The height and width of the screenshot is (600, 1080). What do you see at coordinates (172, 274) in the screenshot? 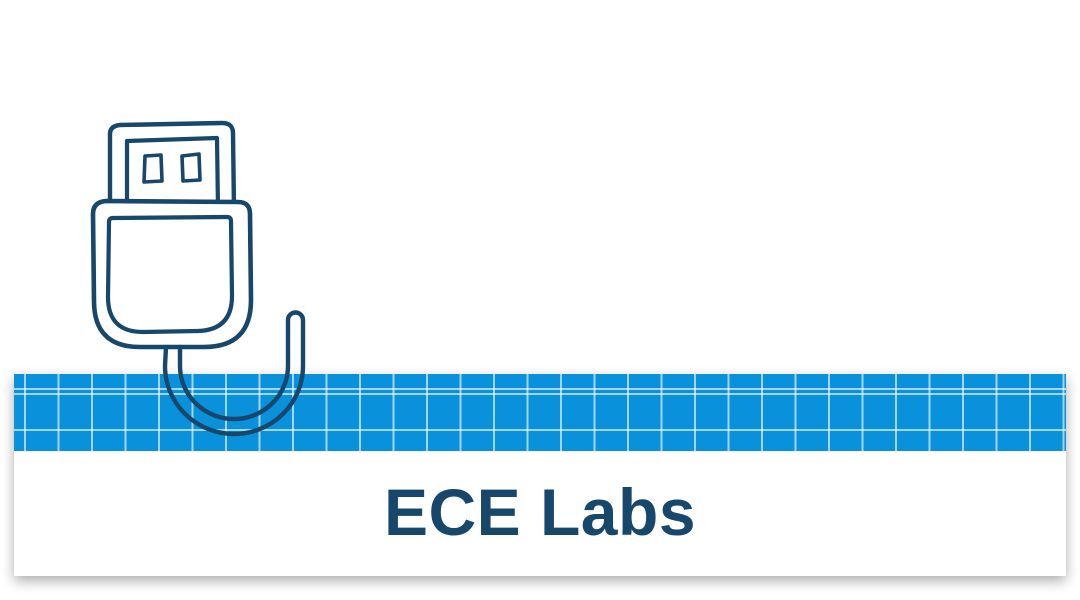
I see `usb-plug-body` at bounding box center [172, 274].